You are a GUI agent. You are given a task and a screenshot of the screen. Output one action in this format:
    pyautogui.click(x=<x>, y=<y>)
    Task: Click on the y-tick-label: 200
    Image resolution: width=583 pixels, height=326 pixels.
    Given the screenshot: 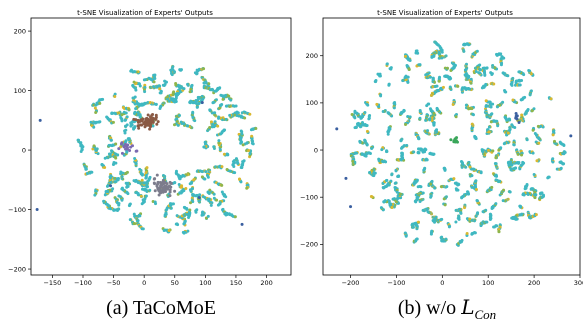 What is the action you would take?
    pyautogui.click(x=312, y=56)
    